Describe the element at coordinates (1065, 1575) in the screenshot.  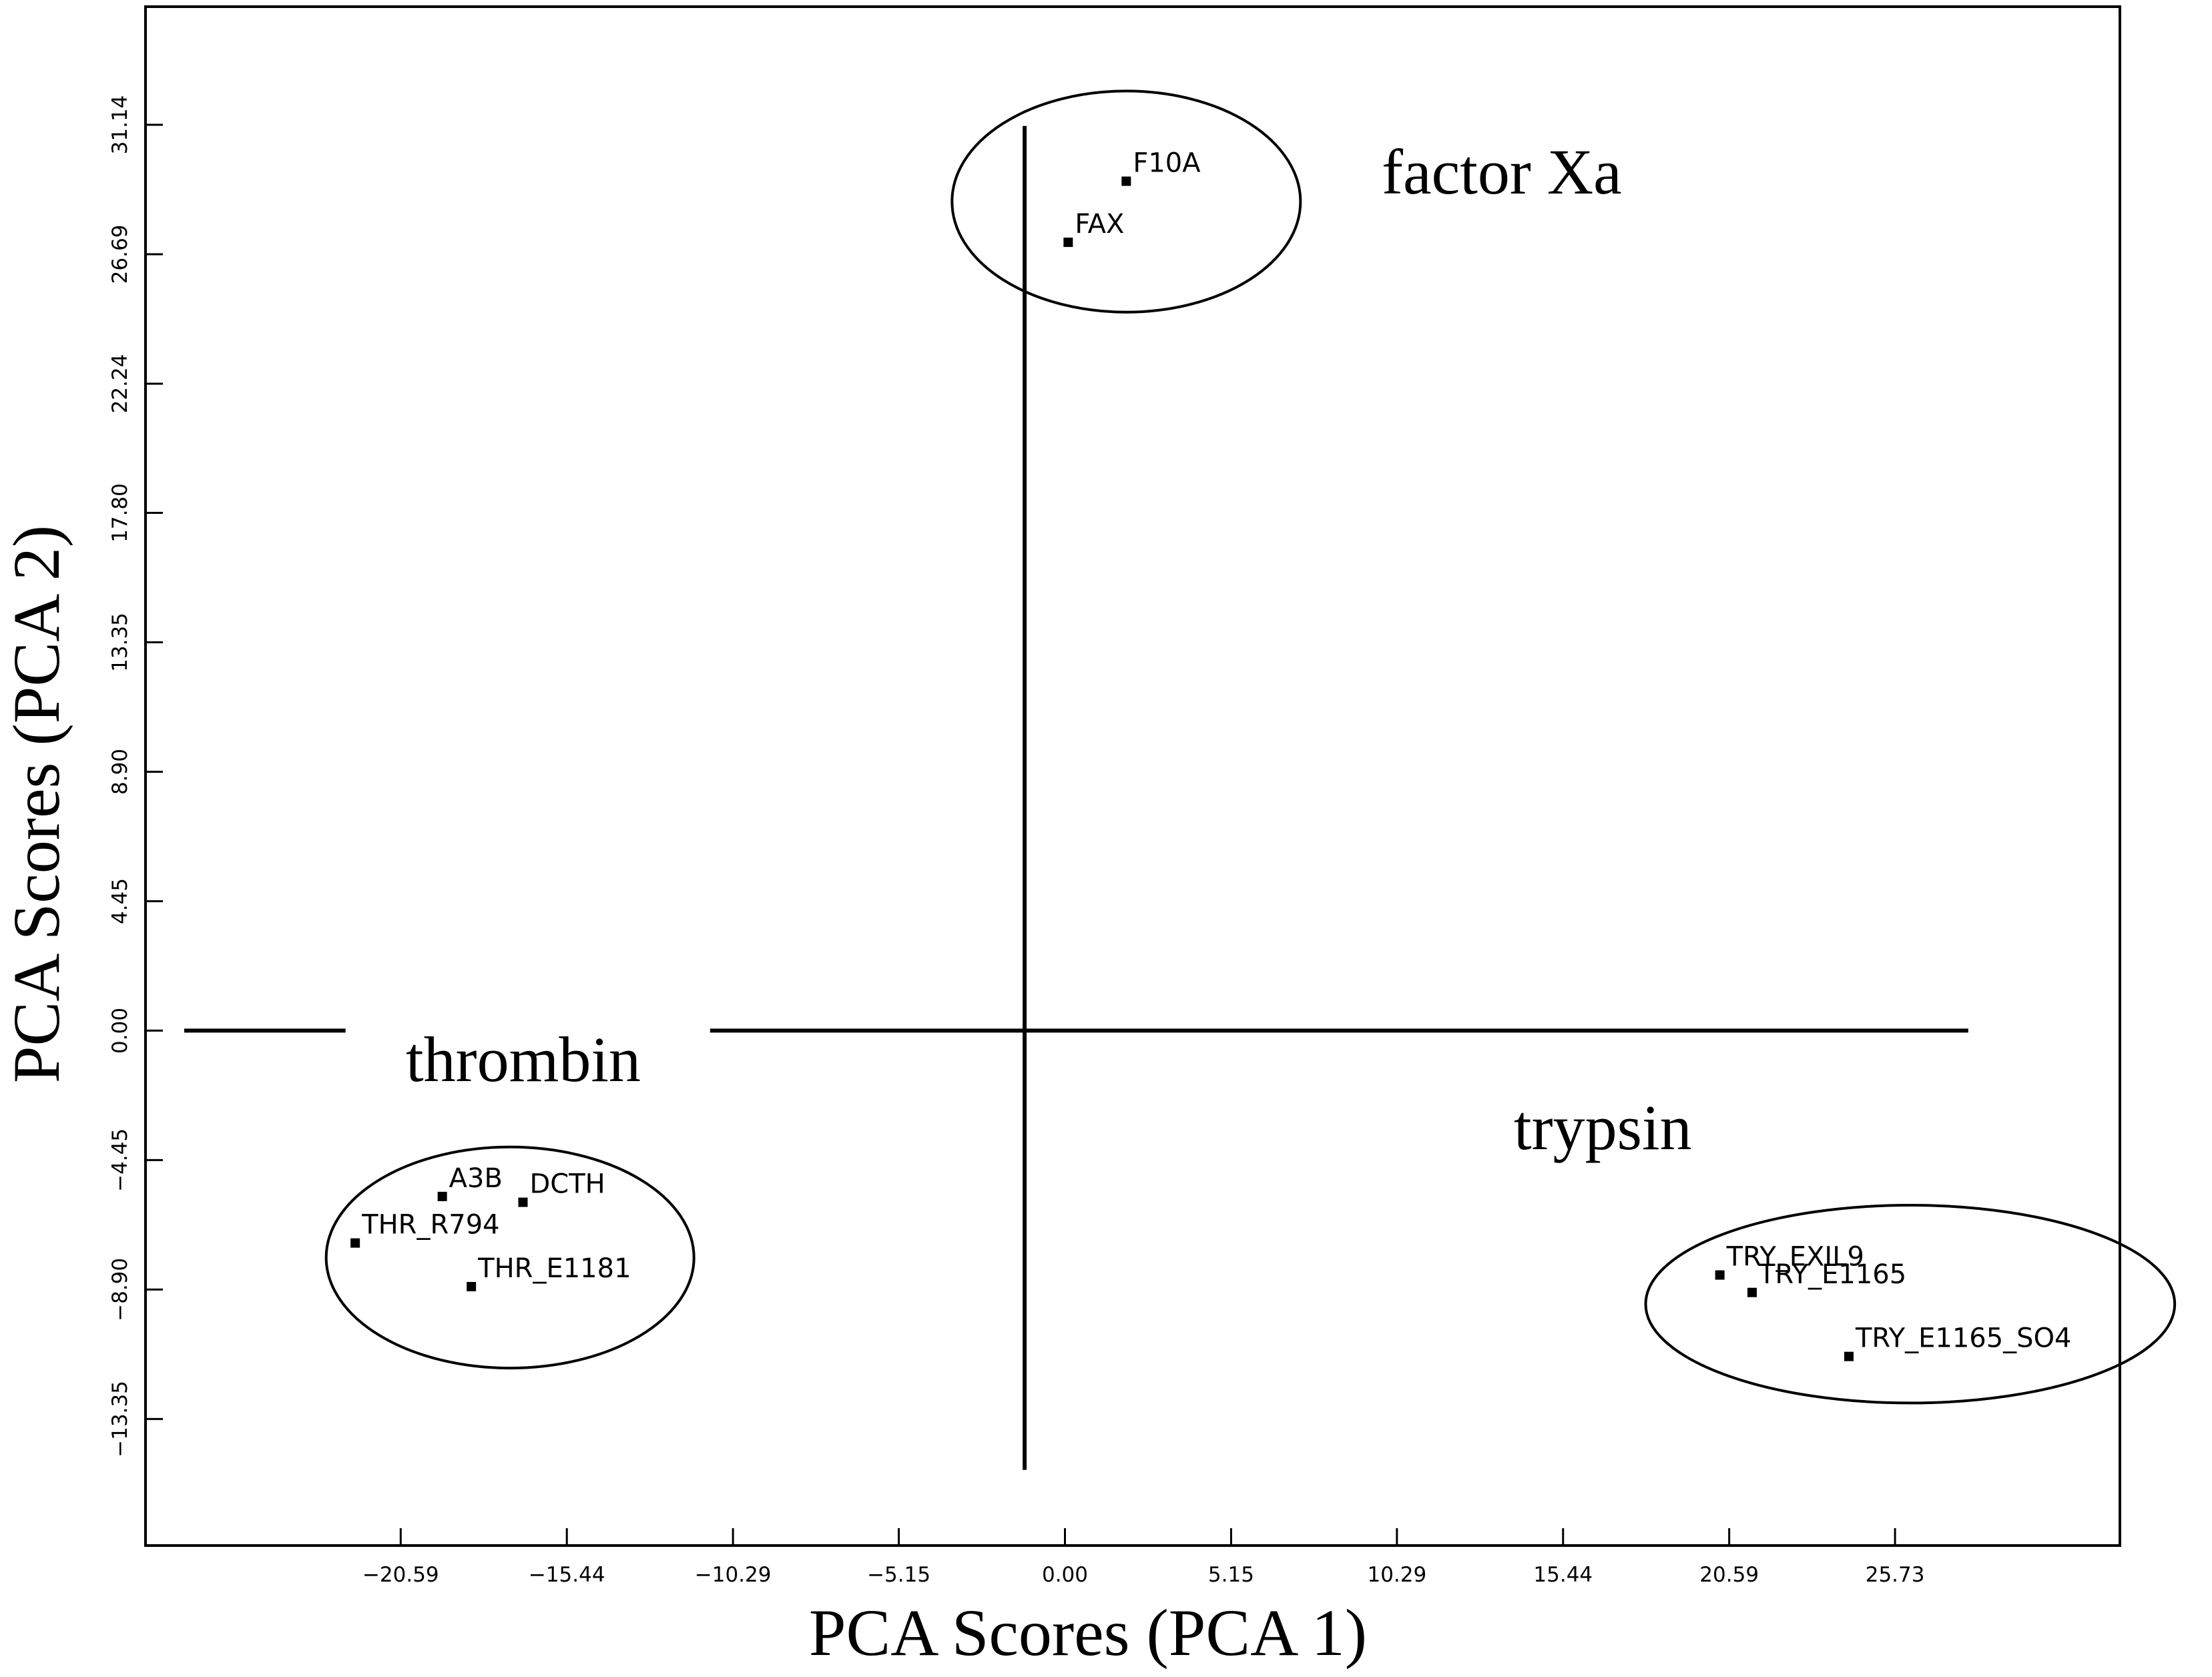
I see `x-tick-label: 0.00` at that location.